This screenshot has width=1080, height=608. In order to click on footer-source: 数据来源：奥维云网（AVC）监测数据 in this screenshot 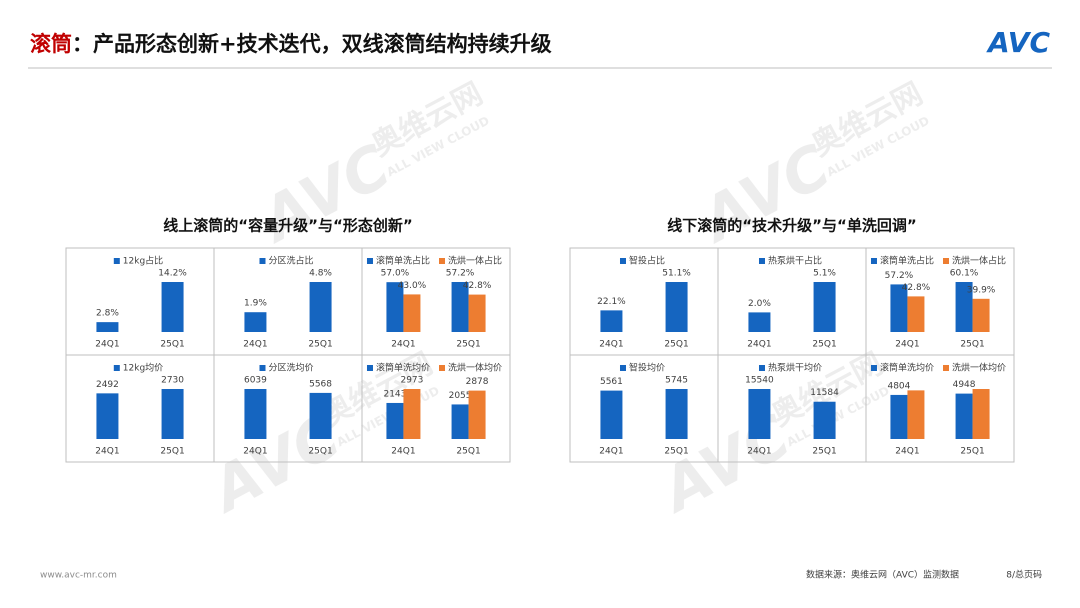, I will do `click(882, 575)`.